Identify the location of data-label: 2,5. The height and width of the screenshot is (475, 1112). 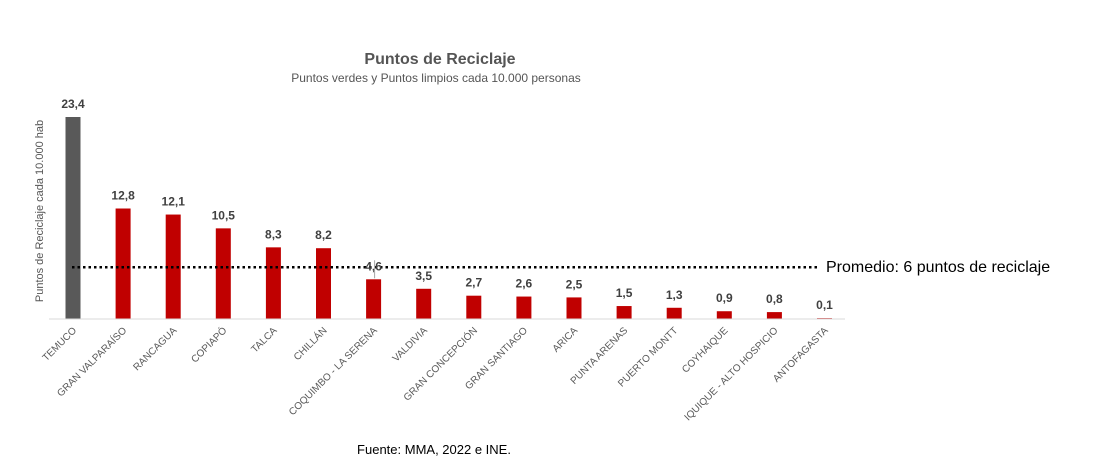
(574, 284).